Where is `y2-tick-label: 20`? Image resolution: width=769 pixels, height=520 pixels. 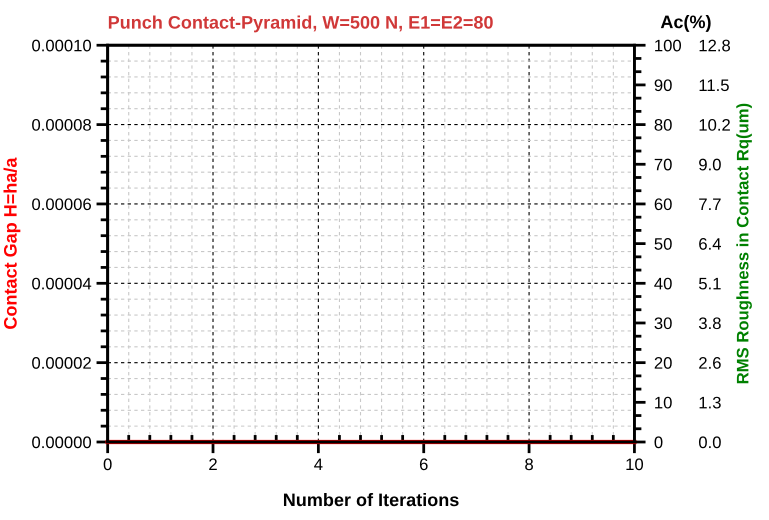
y2-tick-label: 20 is located at coordinates (663, 363).